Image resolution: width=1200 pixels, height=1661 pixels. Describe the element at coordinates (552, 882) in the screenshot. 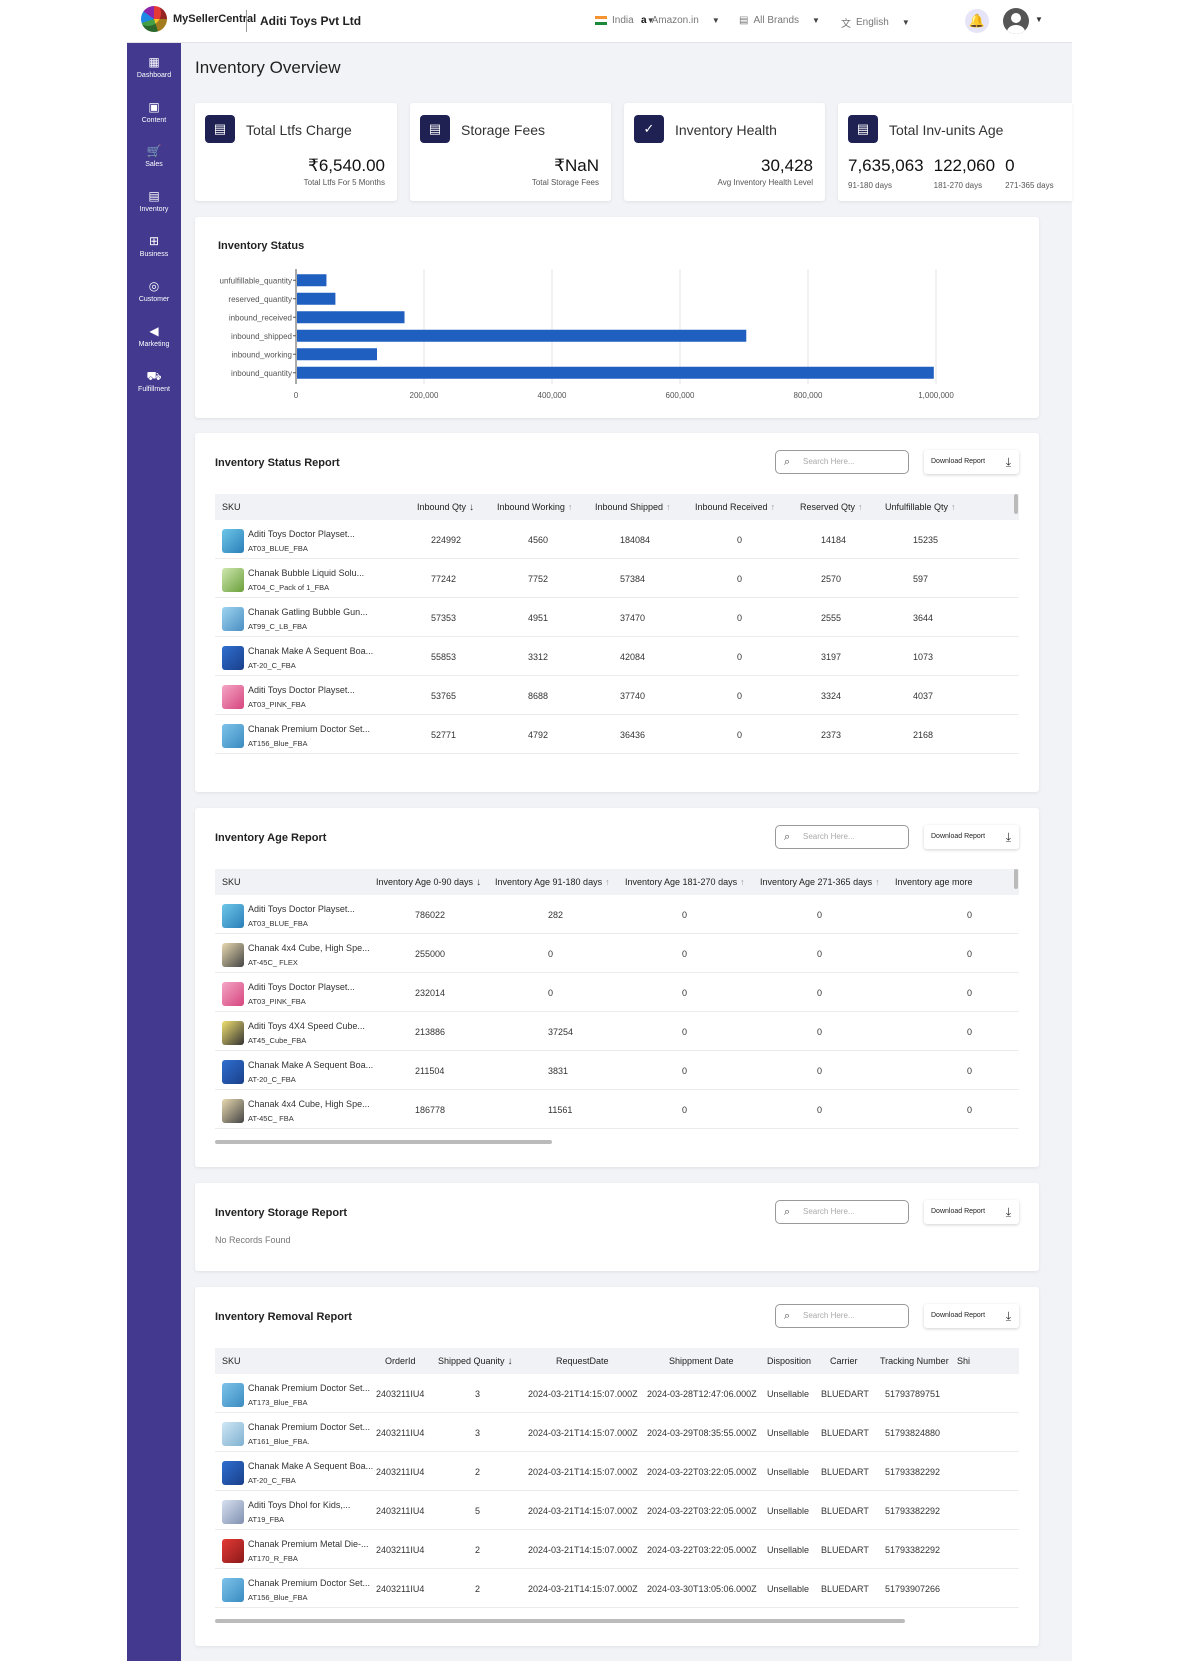

I see `column-header: Inventory Age 91-180 days ↑` at that location.